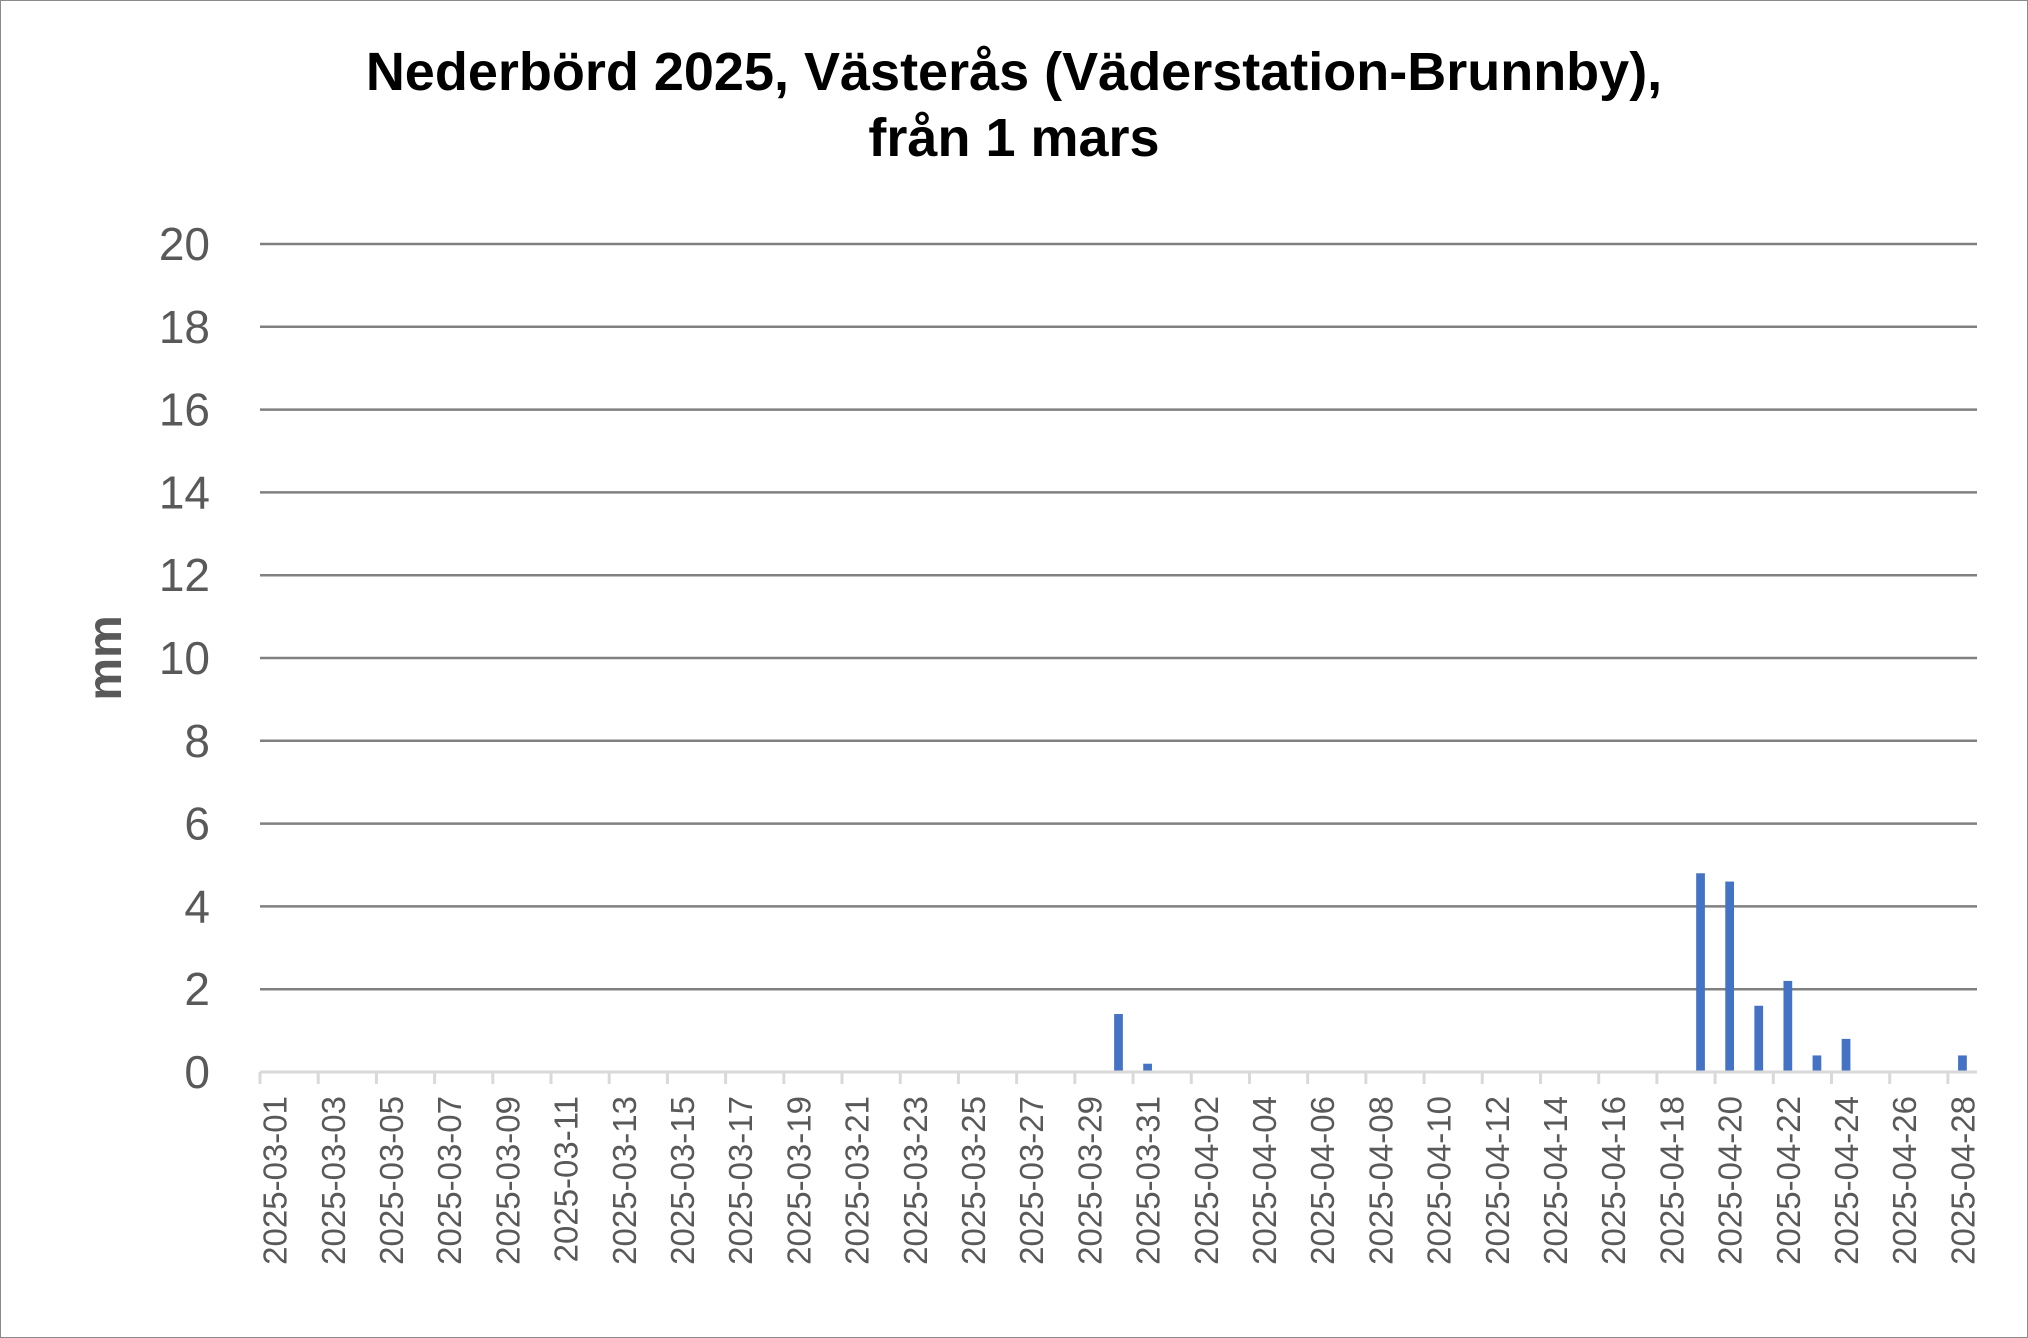 Image resolution: width=2028 pixels, height=1338 pixels. What do you see at coordinates (624, 1180) in the screenshot?
I see `x-tick-label: 2025-03-13` at bounding box center [624, 1180].